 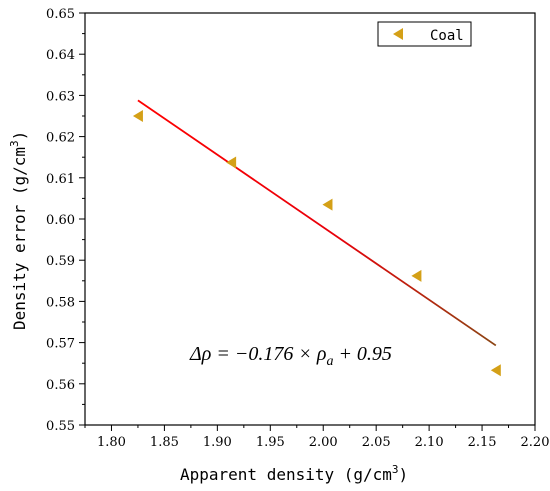 I want to click on x-tick-label: 2.15, so click(x=482, y=442).